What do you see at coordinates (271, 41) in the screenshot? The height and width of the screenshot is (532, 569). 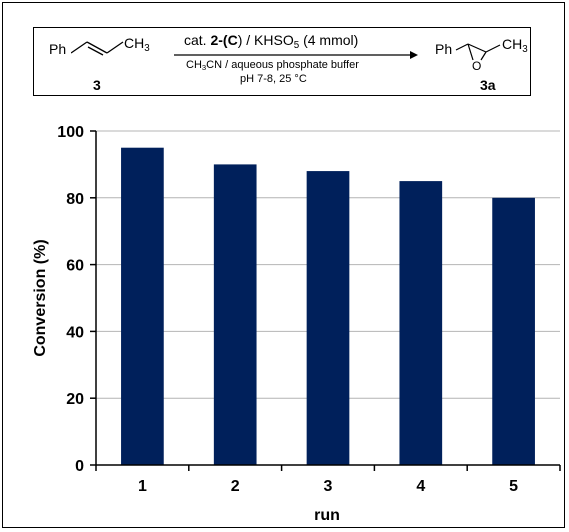 I see `reagent-text: cat. 2-(C) / KHSO5 (4 mmol)` at bounding box center [271, 41].